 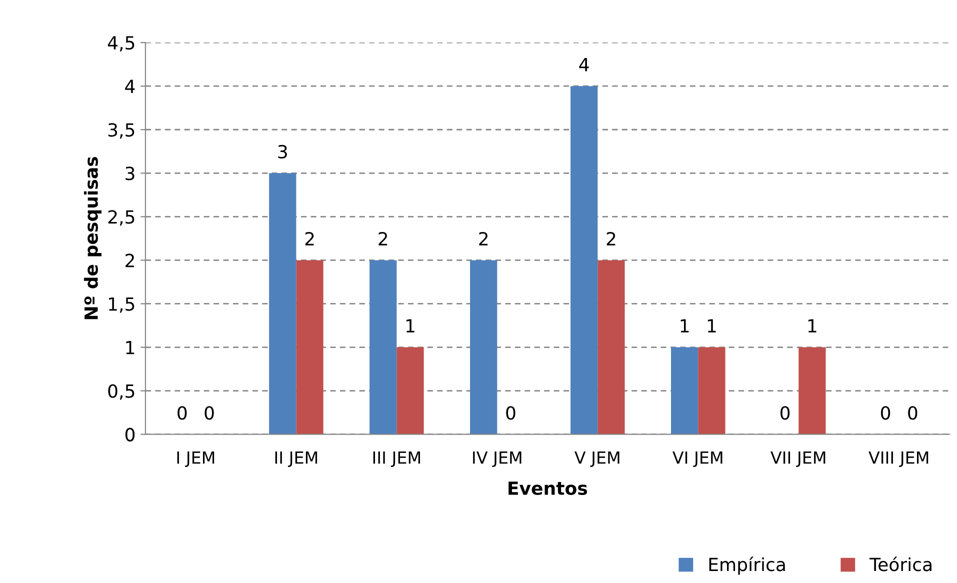 What do you see at coordinates (121, 392) in the screenshot?
I see `y-tick-label: 0,5` at bounding box center [121, 392].